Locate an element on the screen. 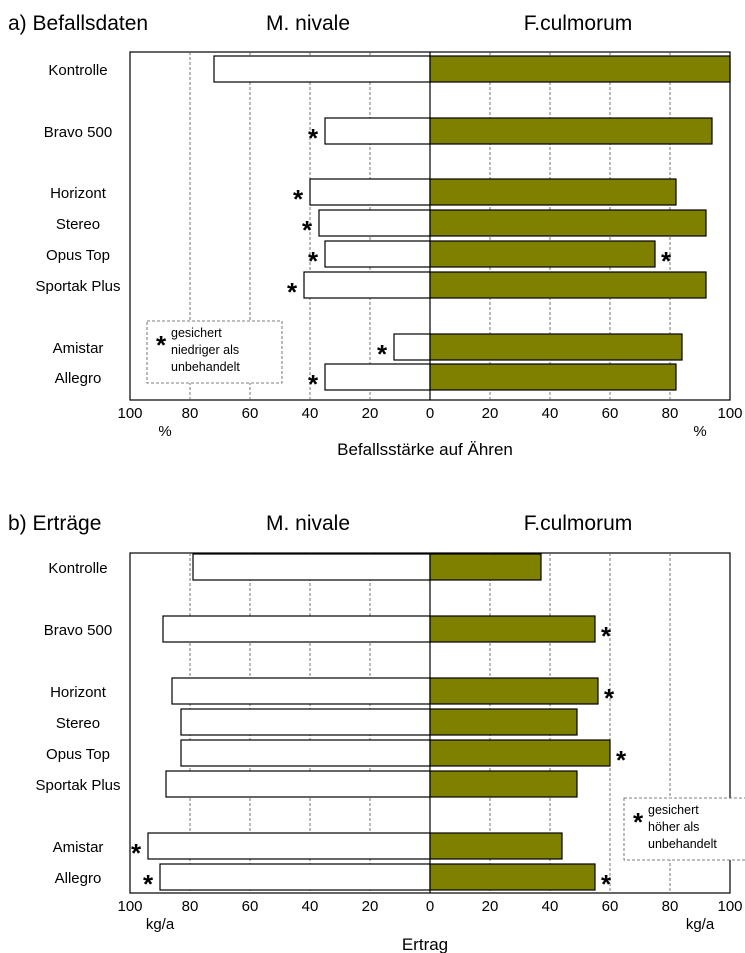 The height and width of the screenshot is (953, 745). unit-left: kg/a is located at coordinates (160, 924).